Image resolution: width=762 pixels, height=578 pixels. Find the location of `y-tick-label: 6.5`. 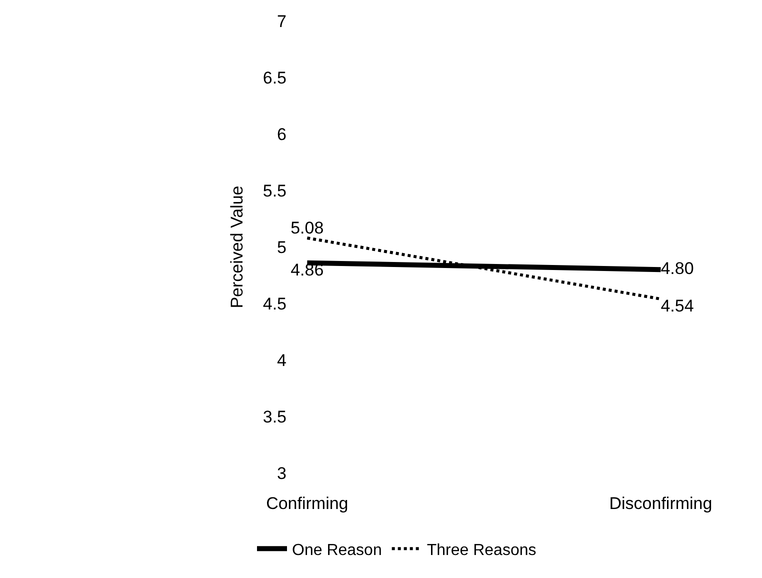

y-tick-label: 6.5 is located at coordinates (274, 78).